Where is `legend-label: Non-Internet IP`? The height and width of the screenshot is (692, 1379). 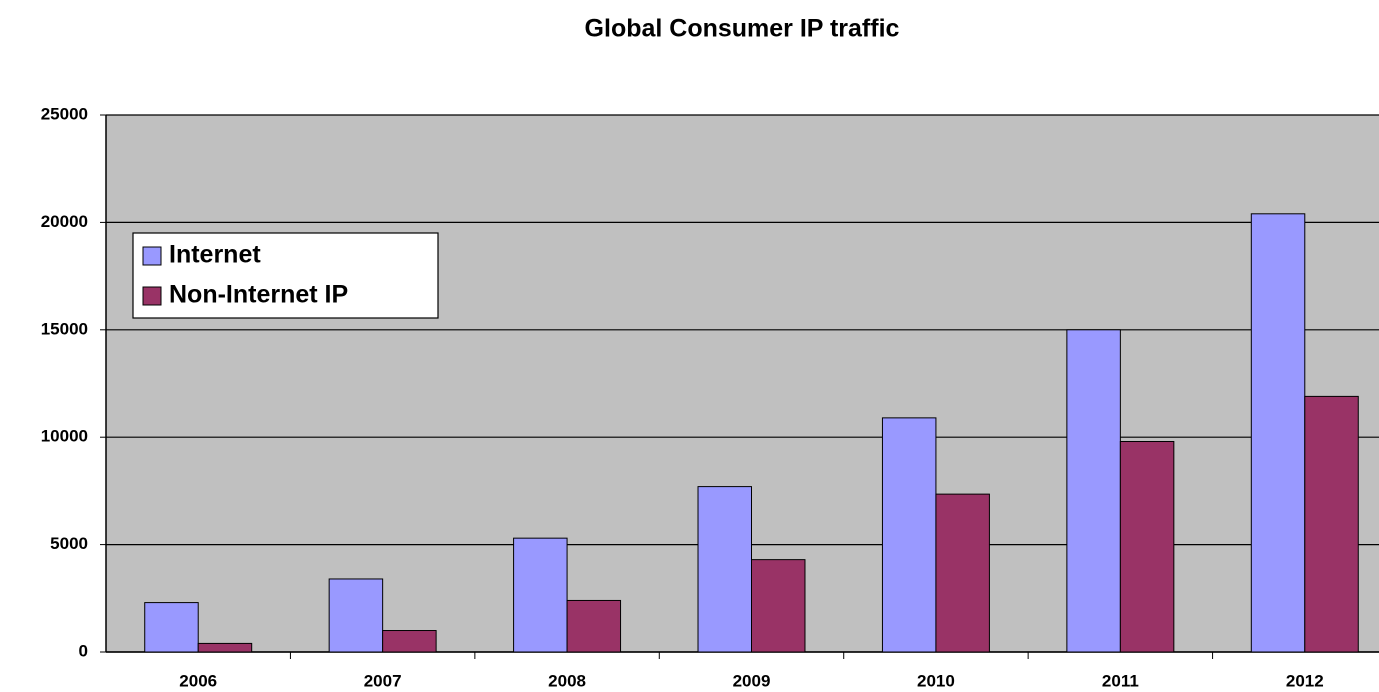
legend-label: Non-Internet IP is located at coordinates (258, 295).